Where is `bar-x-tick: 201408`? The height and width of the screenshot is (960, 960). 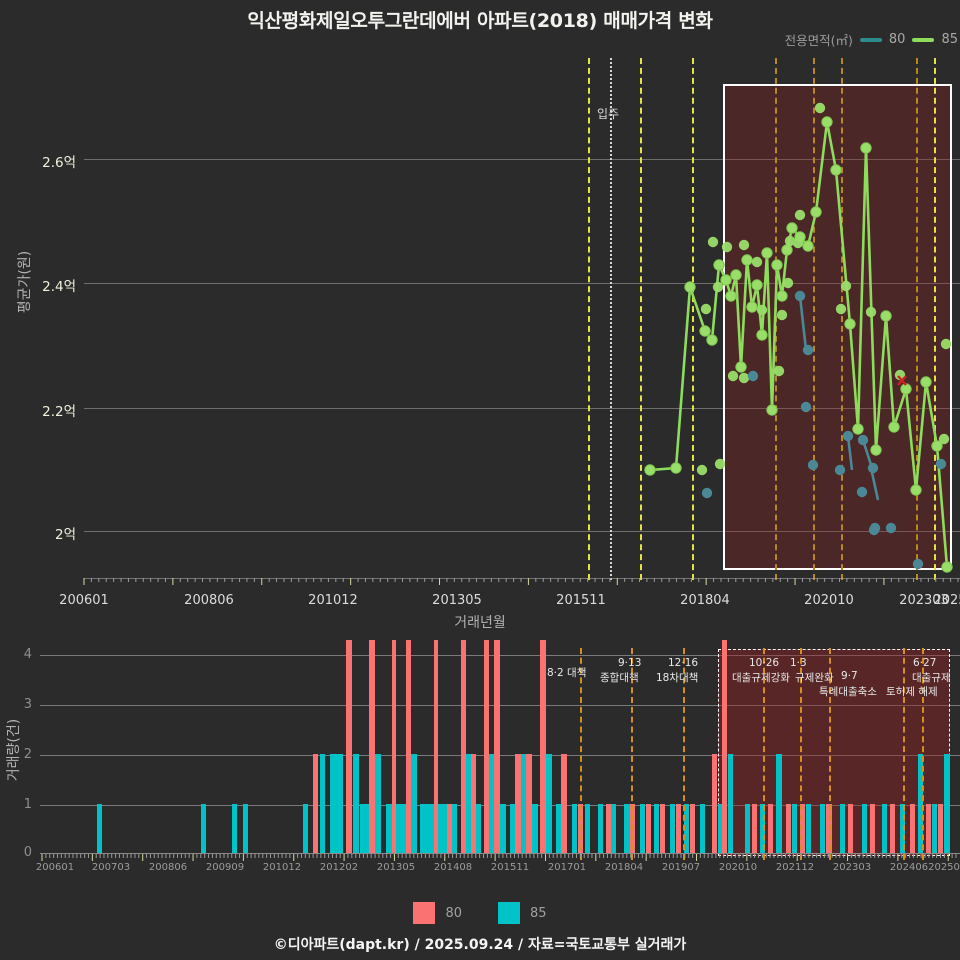 bar-x-tick: 201408 is located at coordinates (453, 867).